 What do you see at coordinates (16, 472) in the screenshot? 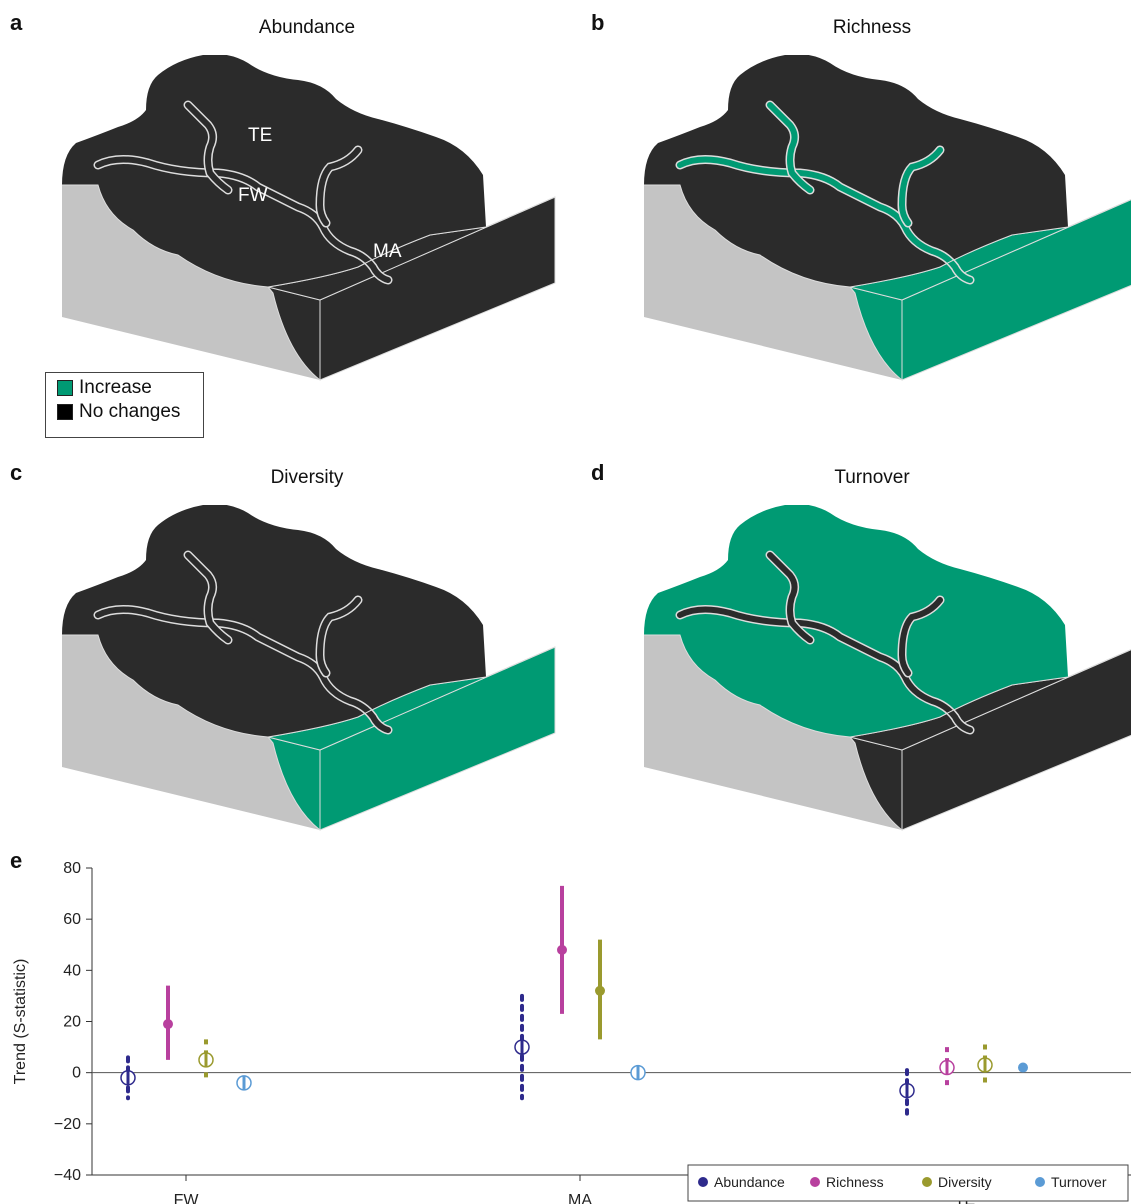
I see `panel-letter-c: c` at bounding box center [16, 472].